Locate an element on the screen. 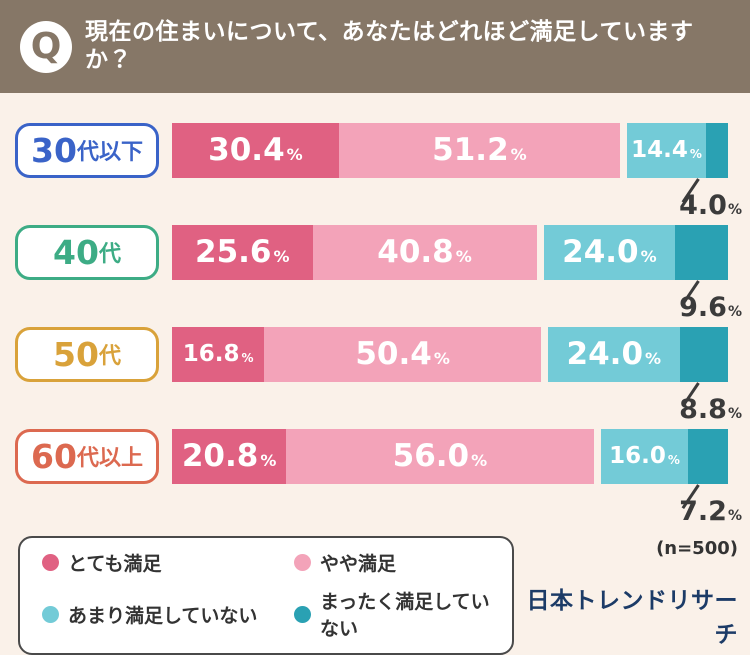  row-main: 40 代 25.6% 40.8% 24.0% is located at coordinates (371, 252).